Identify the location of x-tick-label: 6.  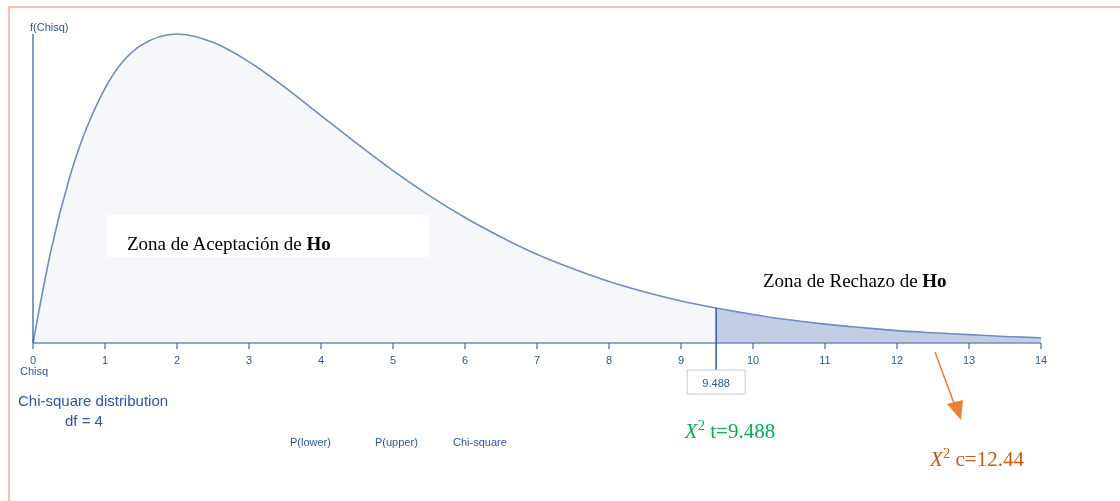
(465, 360).